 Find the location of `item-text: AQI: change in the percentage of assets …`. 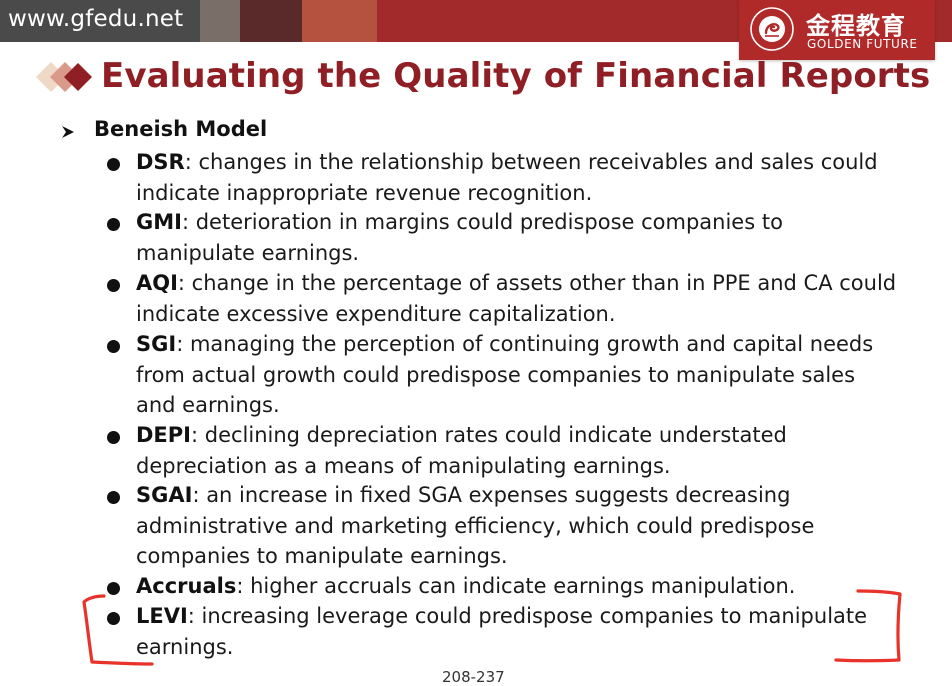

item-text: AQI: change in the percentage of assets … is located at coordinates (521, 298).